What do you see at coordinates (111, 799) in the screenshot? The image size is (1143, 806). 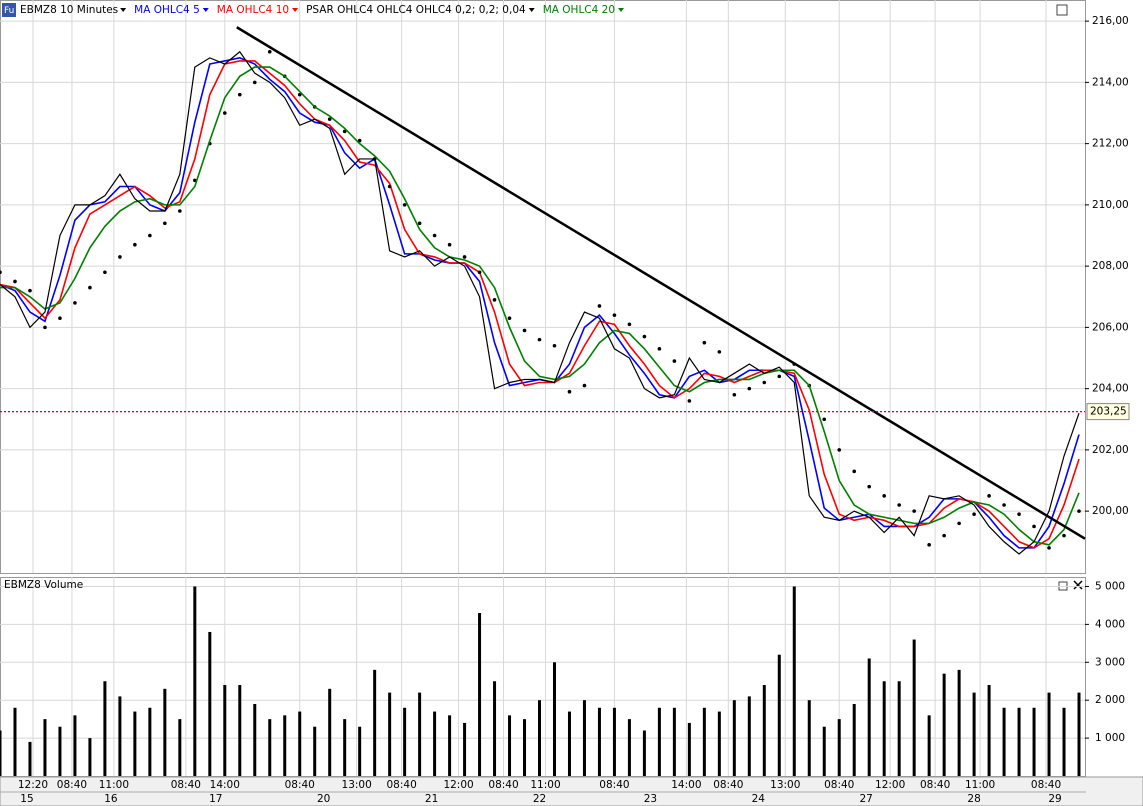 I see `date-label: 16` at bounding box center [111, 799].